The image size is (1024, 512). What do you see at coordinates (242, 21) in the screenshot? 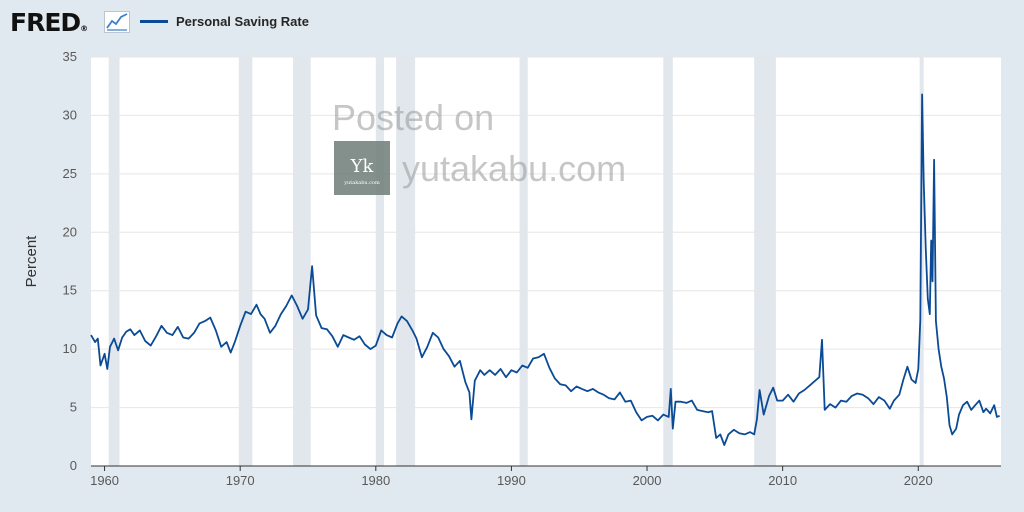
I see `legend-label: Personal Saving Rate` at bounding box center [242, 21].